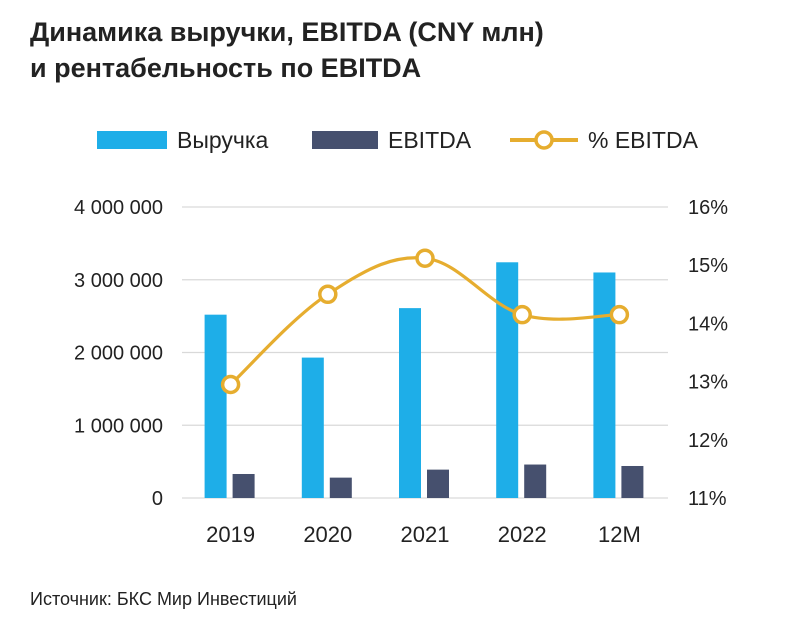 This screenshot has height=625, width=800. Describe the element at coordinates (118, 354) in the screenshot. I see `y-left-tick-label: 2 000 000` at that location.